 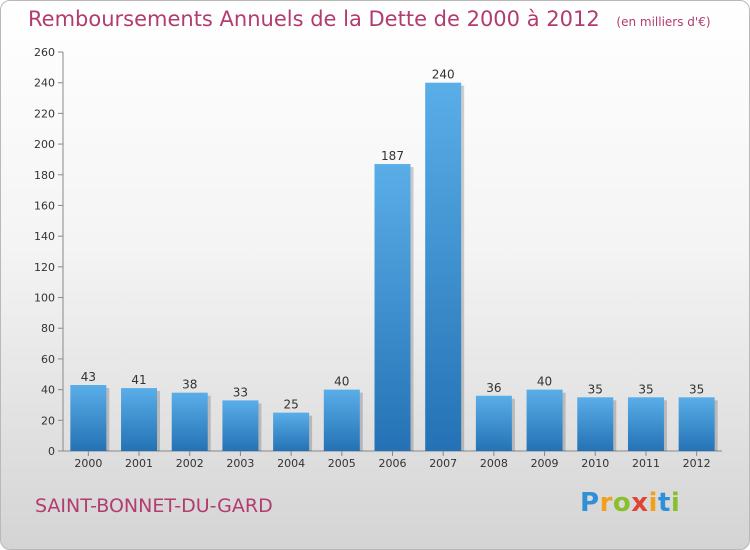 I want to click on bar-value-label: 25, so click(x=290, y=405).